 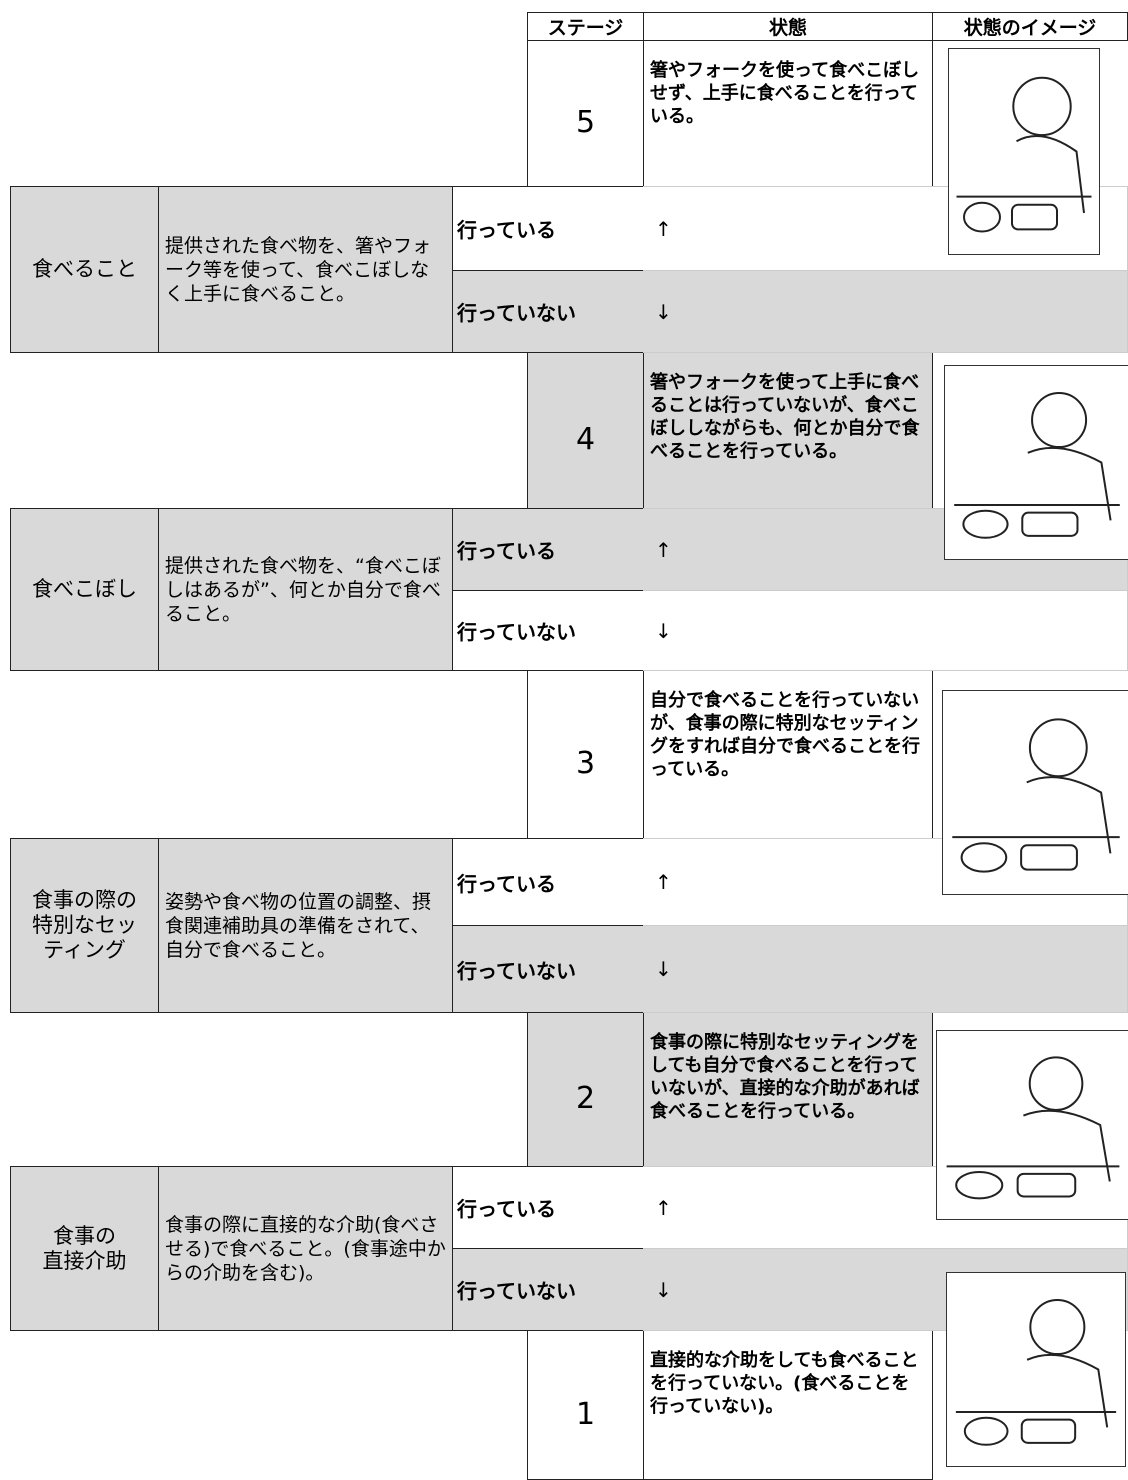 I want to click on item-description: 提供された食べ物を、“食べこぼしはあるが”、何とか自分で食べること。, so click(x=305, y=589).